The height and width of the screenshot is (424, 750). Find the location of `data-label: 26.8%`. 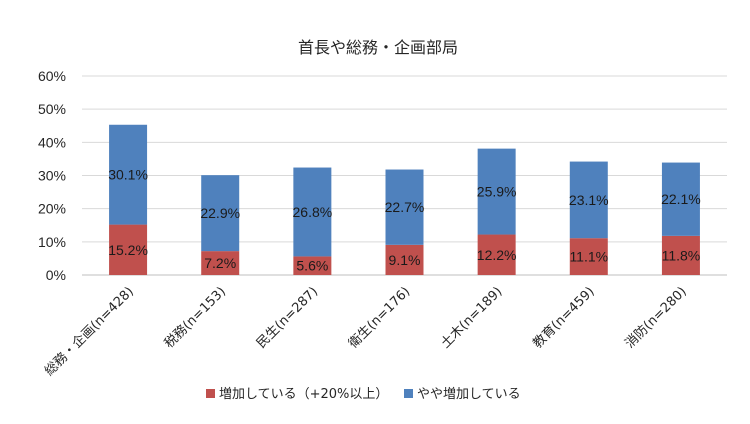

data-label: 26.8% is located at coordinates (313, 212).